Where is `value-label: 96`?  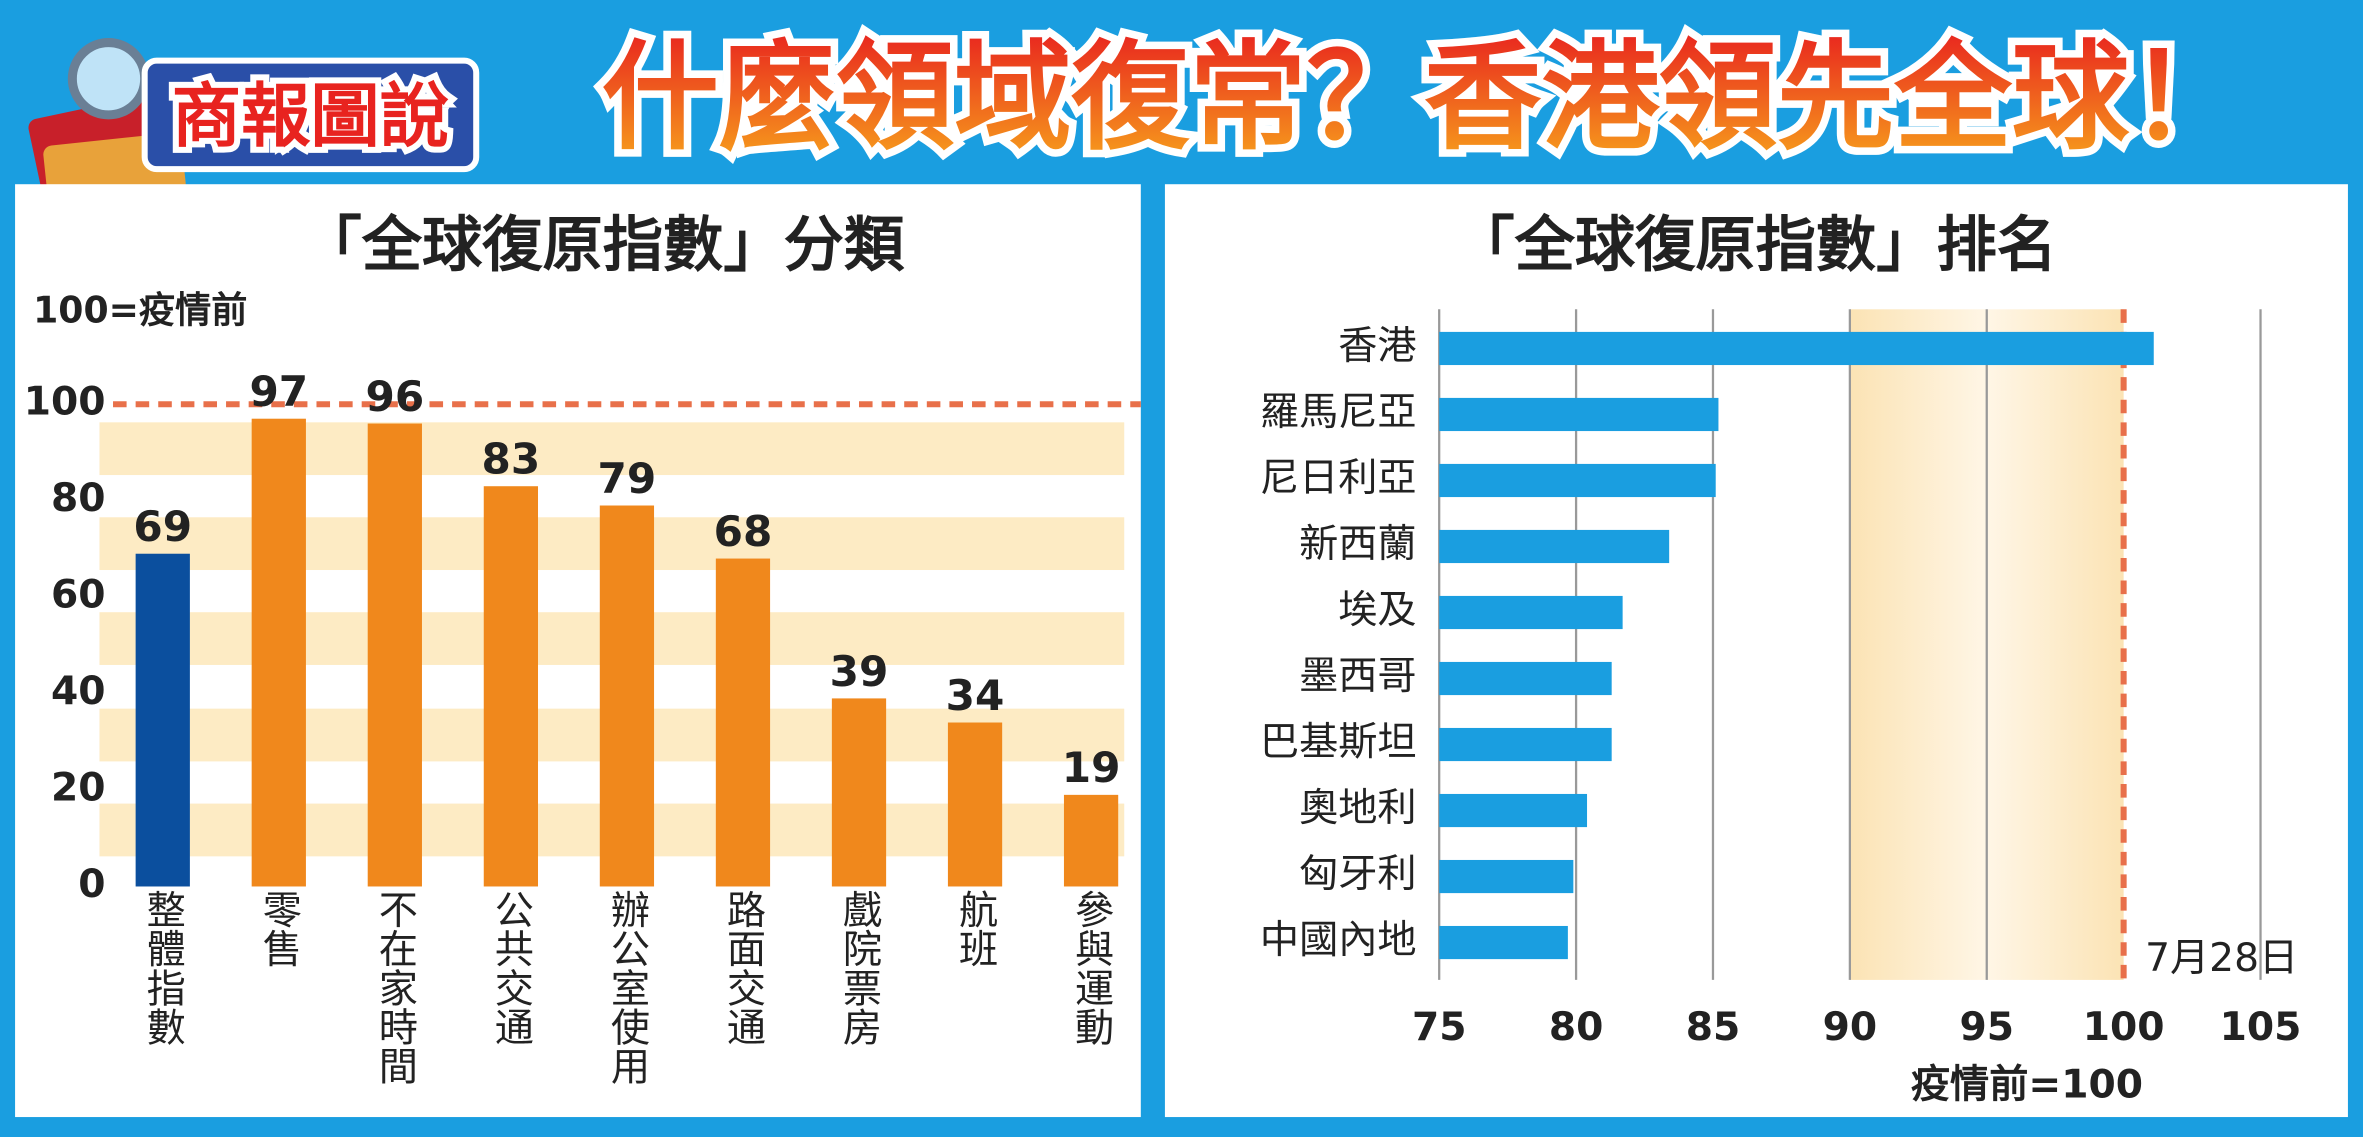 value-label: 96 is located at coordinates (394, 396).